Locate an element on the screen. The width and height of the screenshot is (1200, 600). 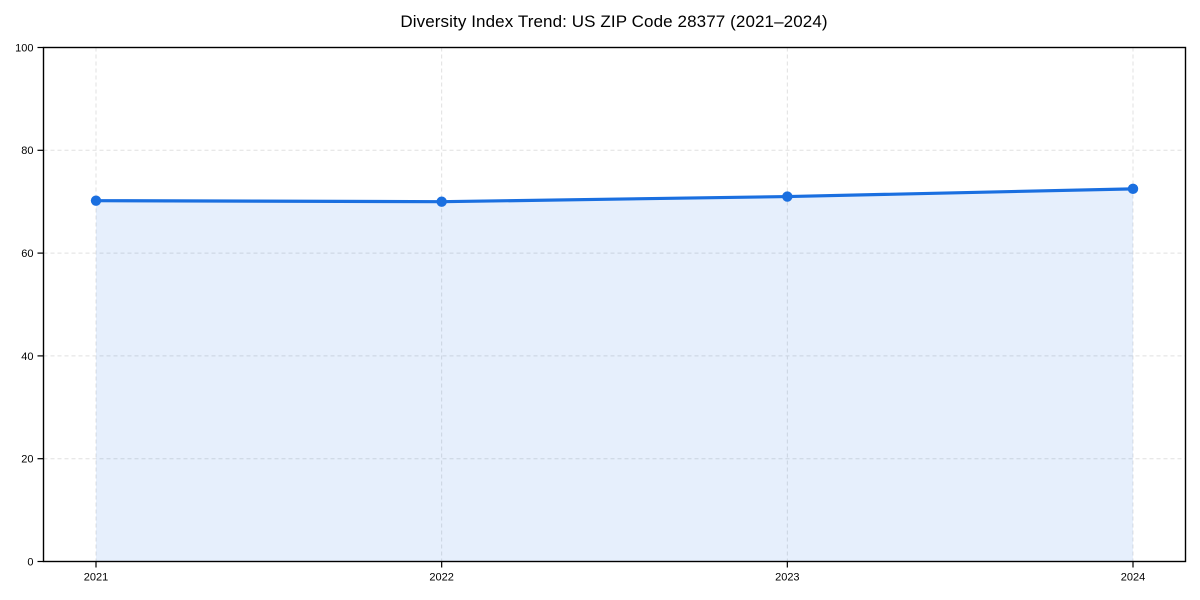
x-tick-label: 2022 is located at coordinates (441, 578).